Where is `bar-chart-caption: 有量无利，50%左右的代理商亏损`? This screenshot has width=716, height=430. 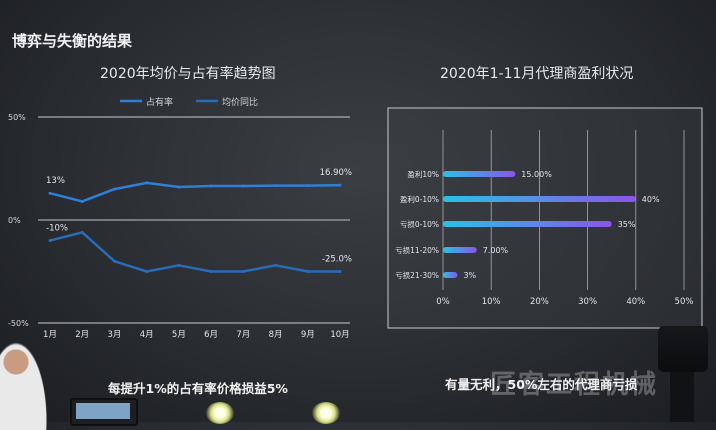 bar-chart-caption: 有量无利，50%左右的代理商亏损 is located at coordinates (541, 384).